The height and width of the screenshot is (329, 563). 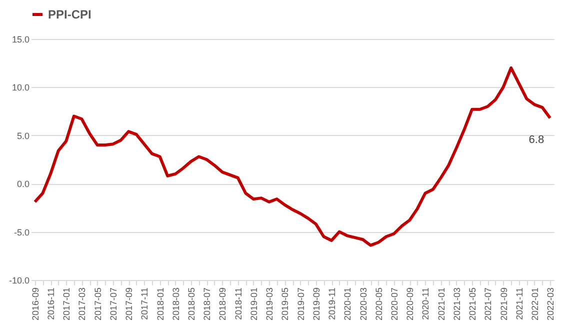 I want to click on x-tick-label: 2022-03, so click(x=551, y=304).